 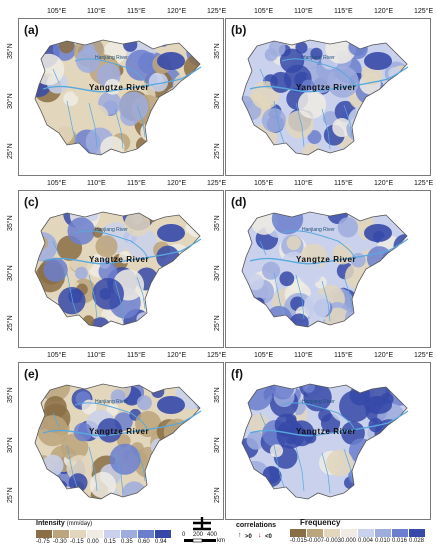 I want to click on panel-label: (c), so click(x=31, y=202).